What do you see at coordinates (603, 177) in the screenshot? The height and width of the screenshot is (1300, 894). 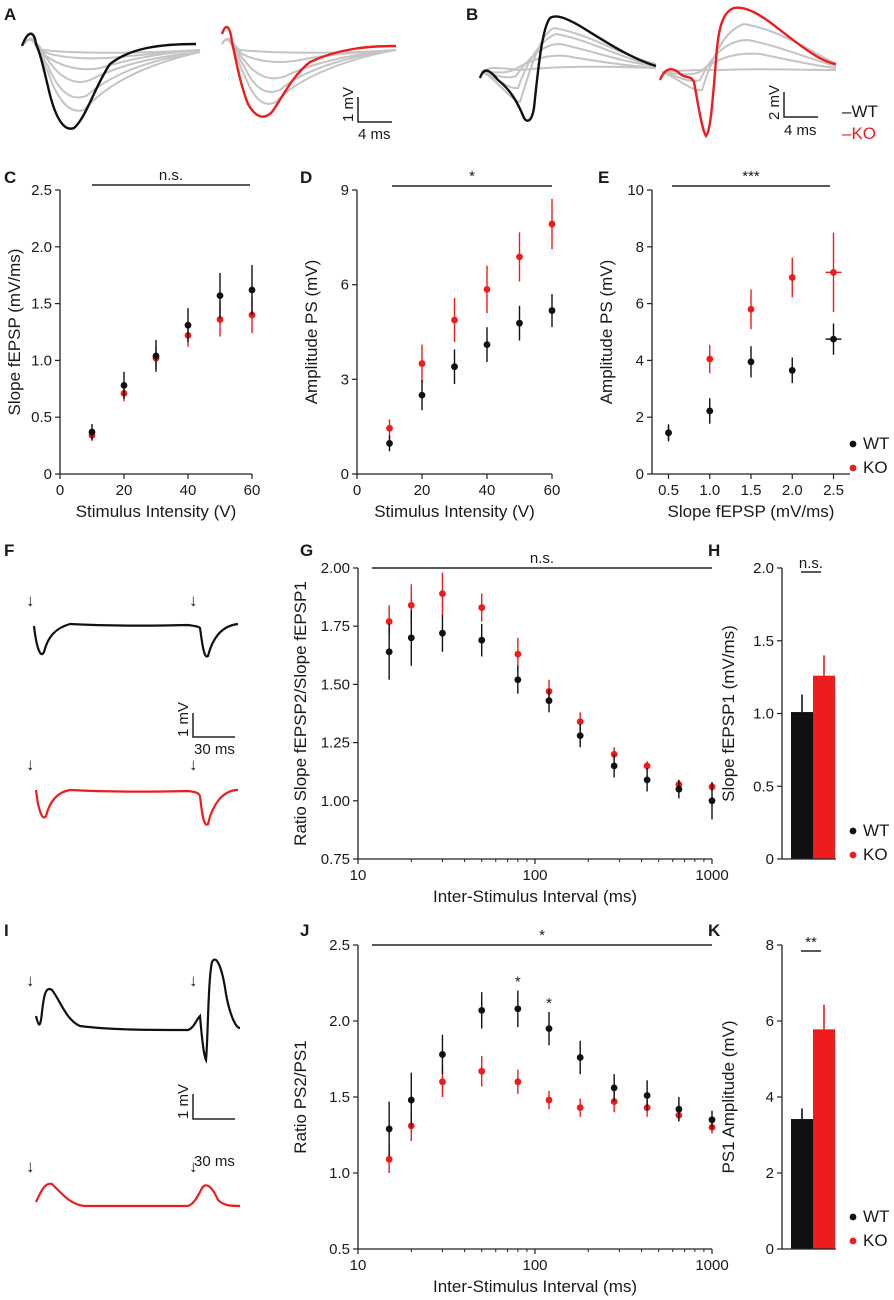 I see `panel-label-e: E` at bounding box center [603, 177].